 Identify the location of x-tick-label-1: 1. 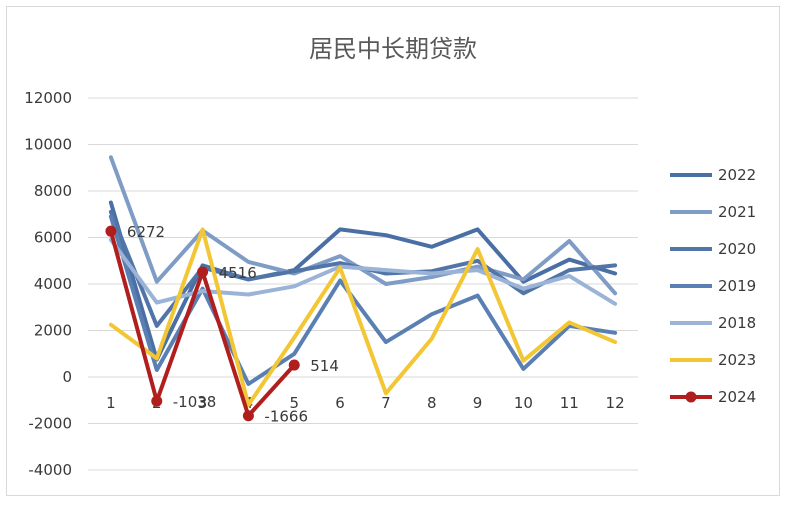
(111, 403).